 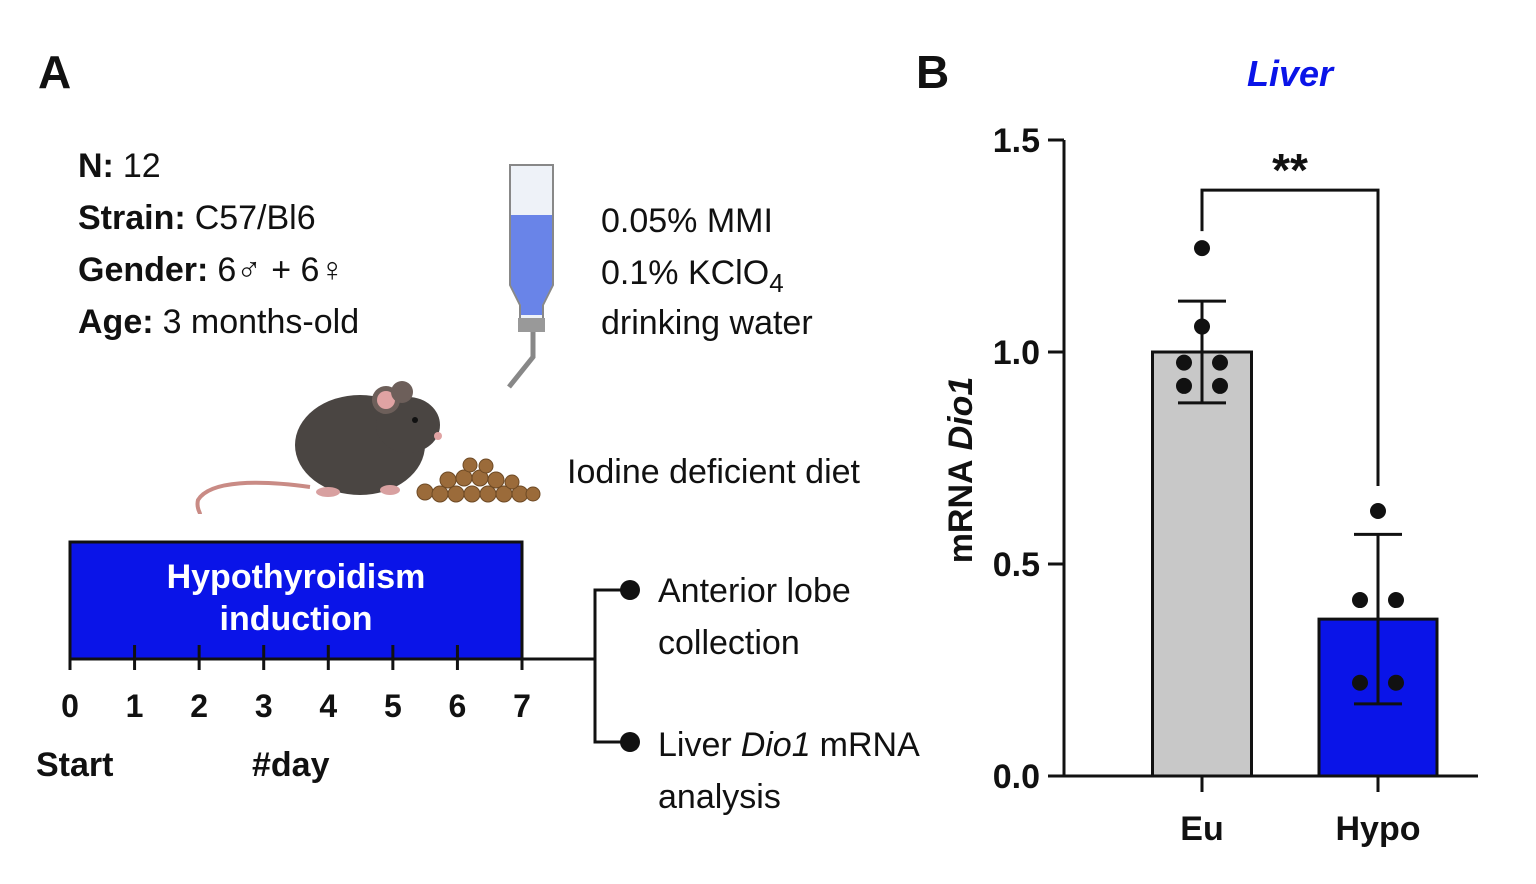 I want to click on y-axis-label: mRNA Dio1, so click(x=961, y=470).